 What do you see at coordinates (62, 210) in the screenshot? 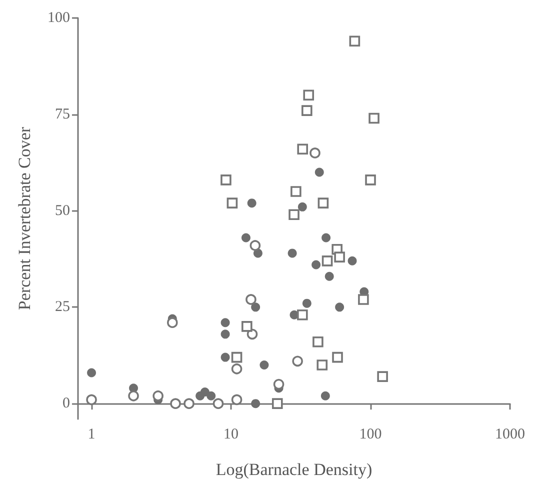
I see `y-tick-label: 50` at bounding box center [62, 210].